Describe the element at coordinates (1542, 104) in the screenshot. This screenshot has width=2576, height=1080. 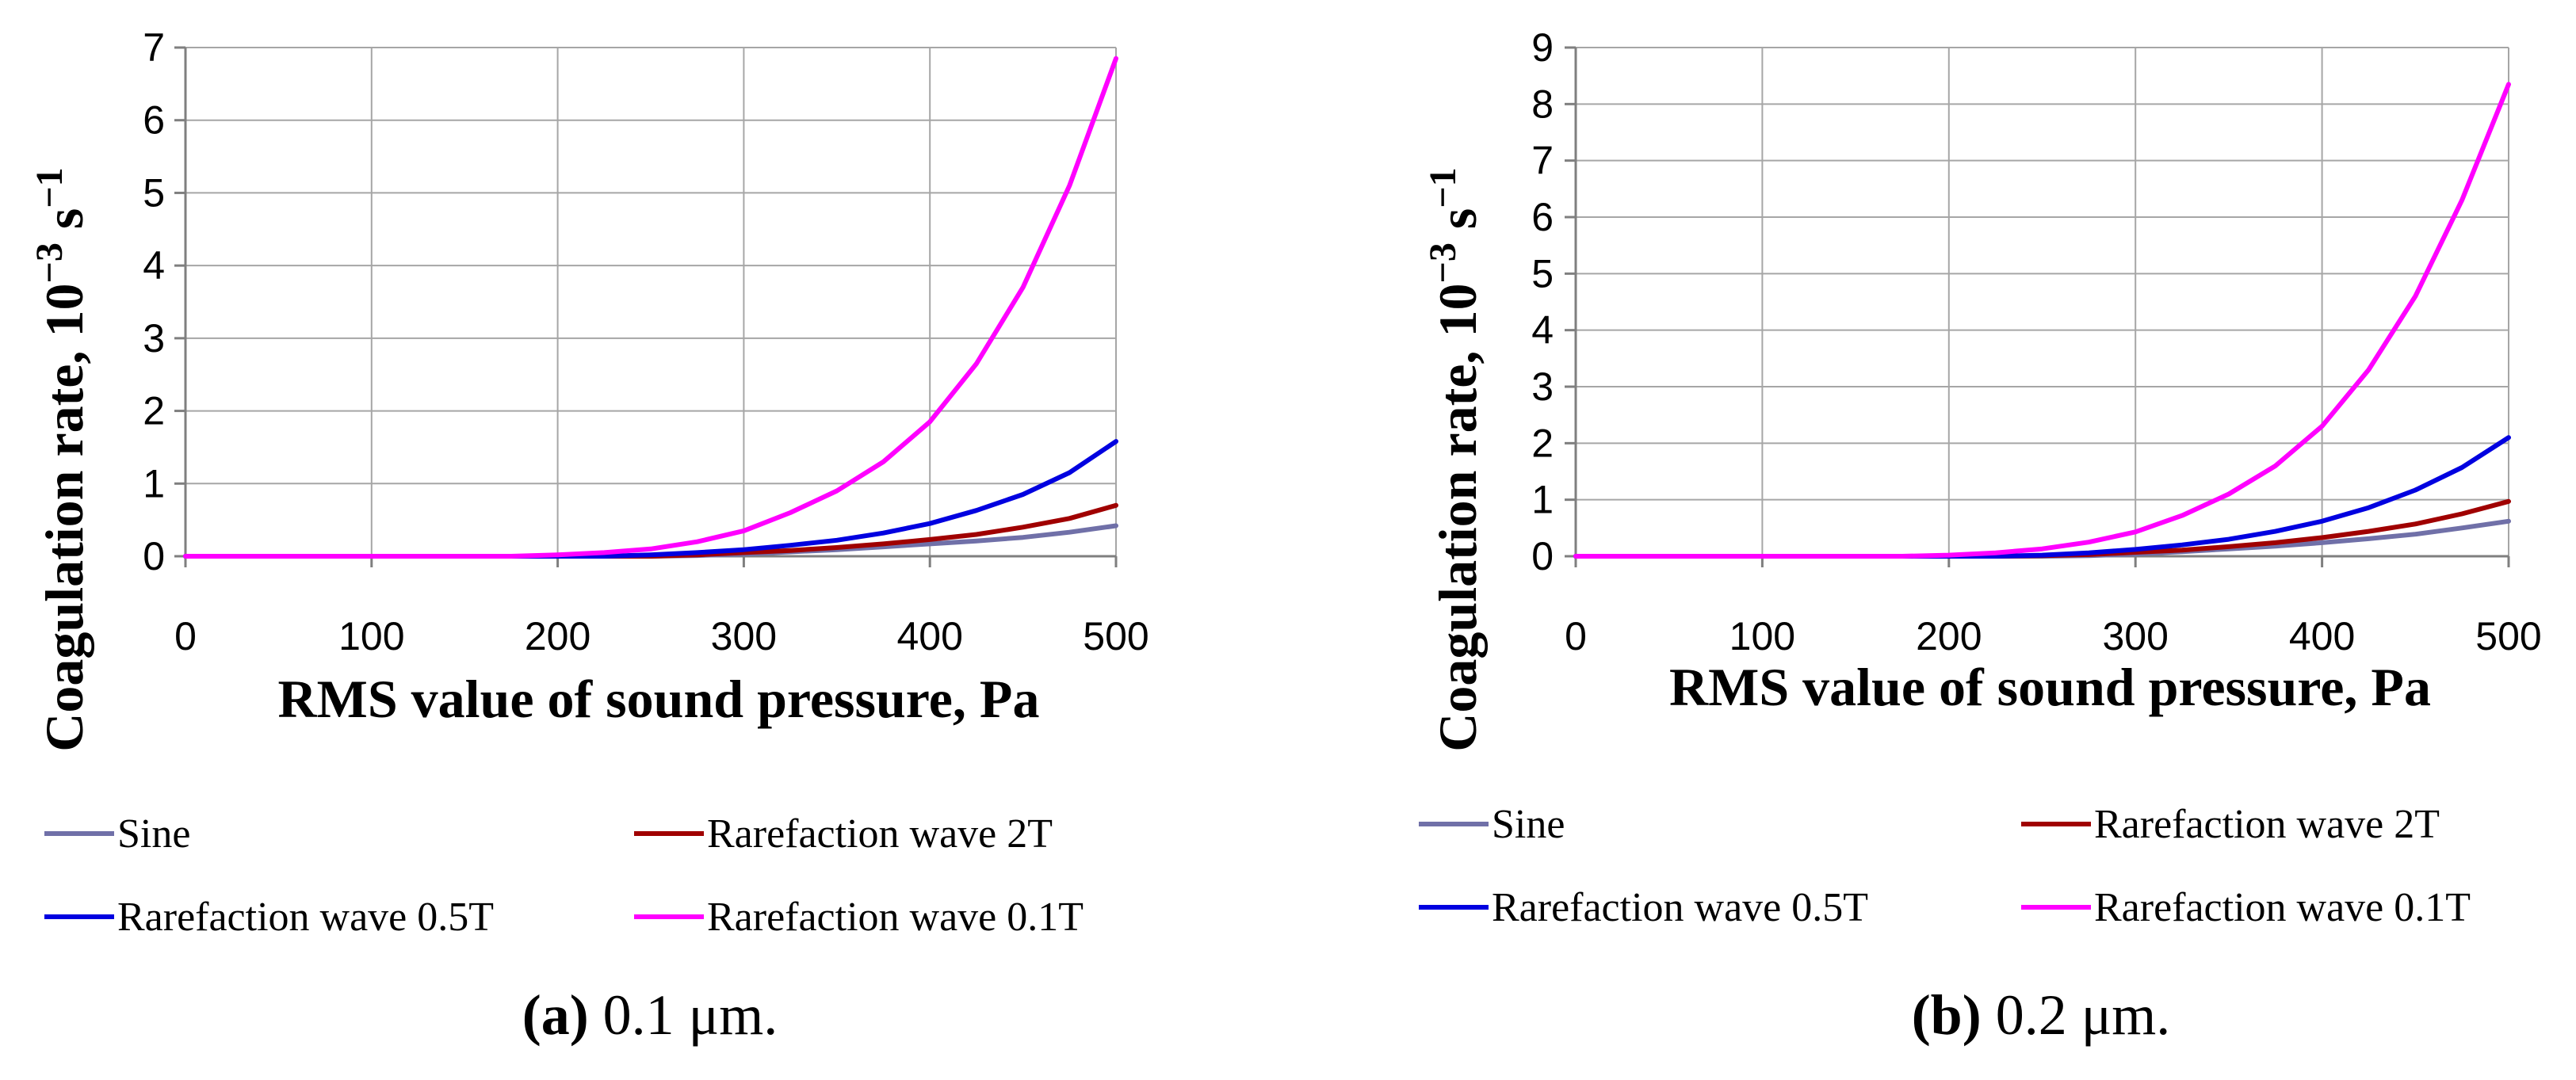
I see `y-tick-label: 8` at that location.